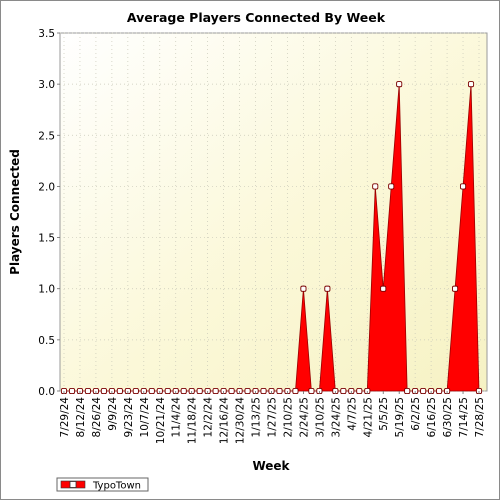 The height and width of the screenshot is (500, 500). I want to click on legend: TypoTown, so click(102, 484).